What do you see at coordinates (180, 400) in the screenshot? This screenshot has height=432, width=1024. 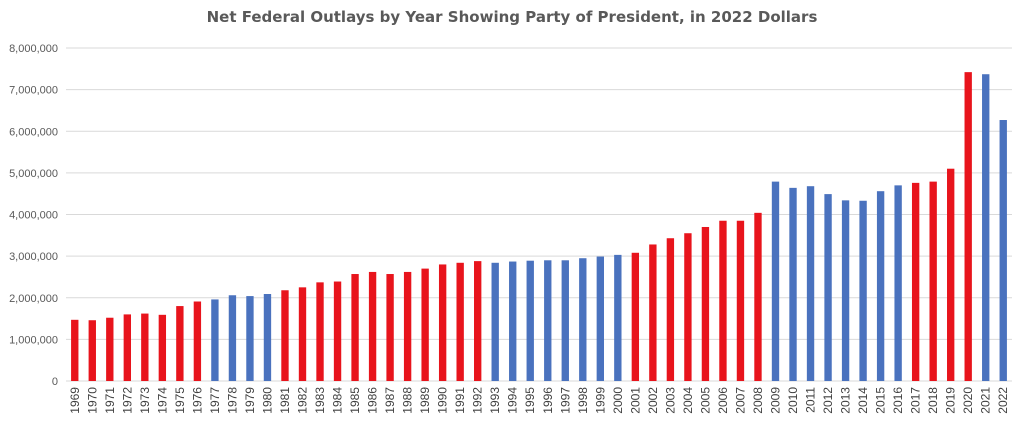 I see `x-tick-label: 1975` at bounding box center [180, 400].